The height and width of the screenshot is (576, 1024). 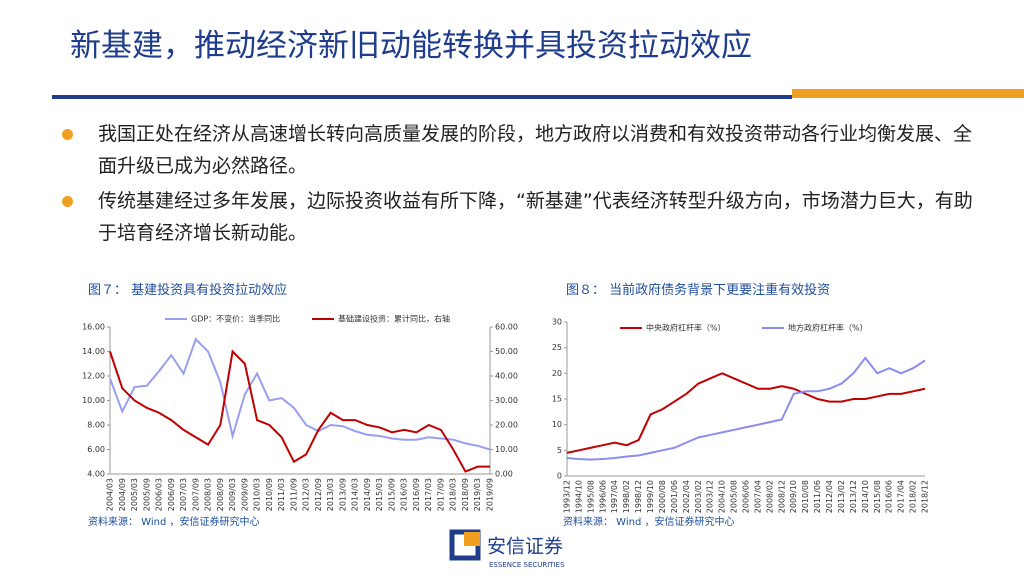 I want to click on y2-tick-label: 40.00, so click(x=506, y=376).